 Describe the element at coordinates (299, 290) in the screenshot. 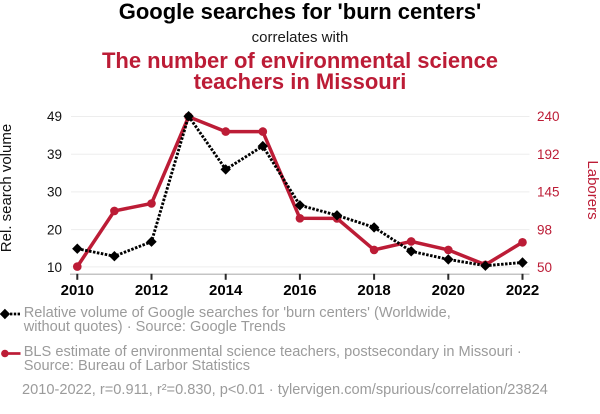

I see `svg-text: 2016` at that location.